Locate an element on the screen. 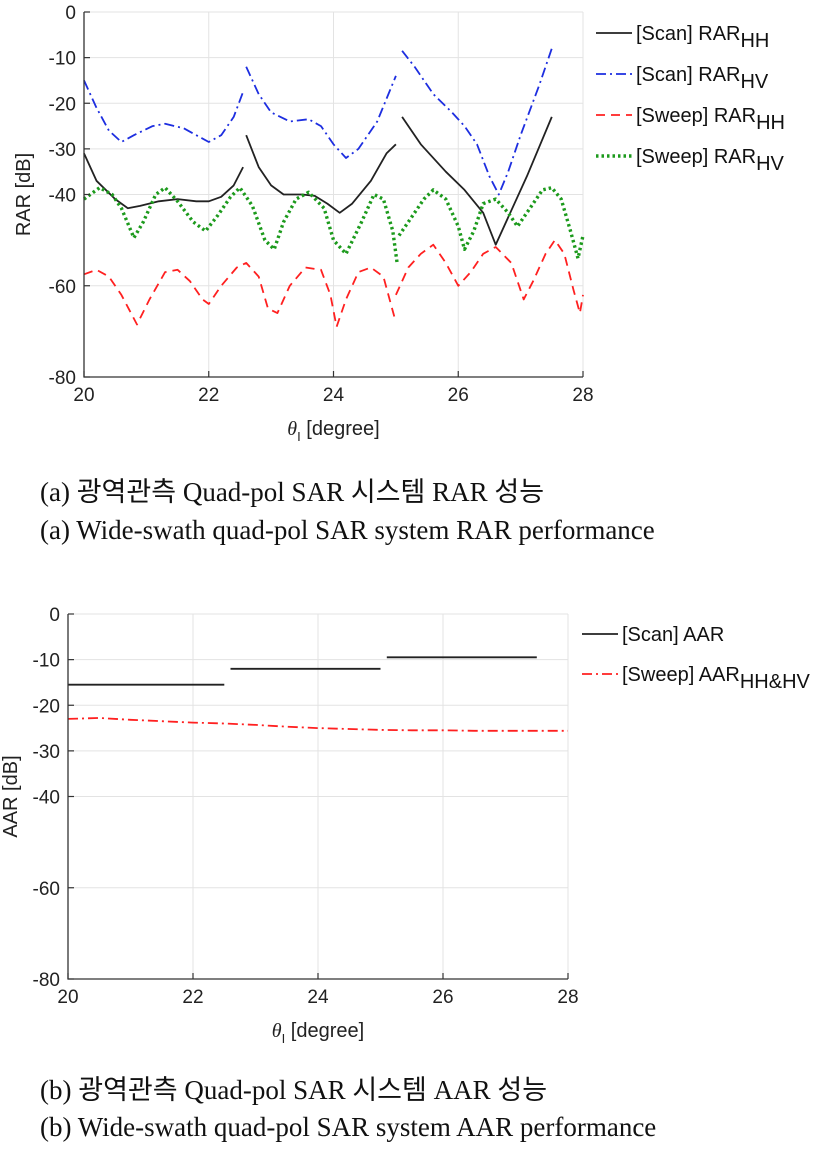  legend-label: [Scan] RARHV is located at coordinates (702, 78).